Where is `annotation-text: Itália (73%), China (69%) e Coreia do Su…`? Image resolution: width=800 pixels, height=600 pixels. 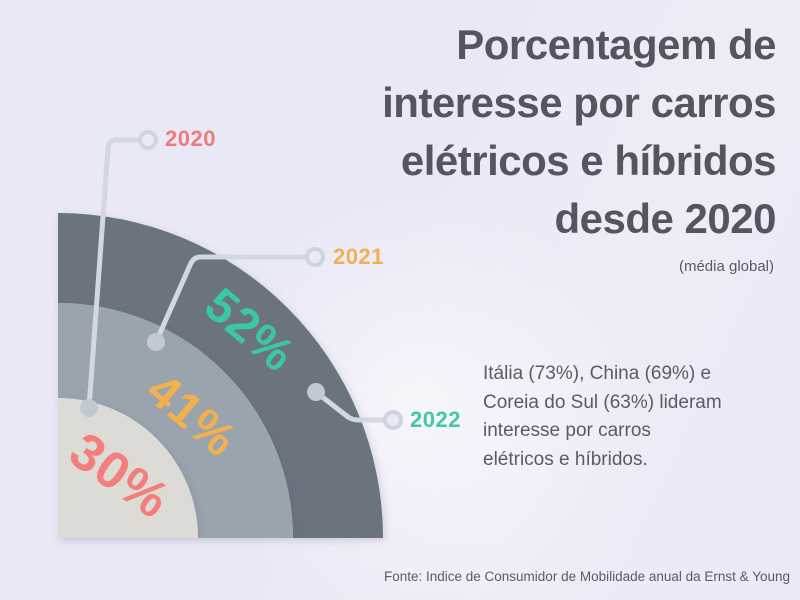
annotation-text: Itália (73%), China (69%) e Coreia do Su… is located at coordinates (602, 416).